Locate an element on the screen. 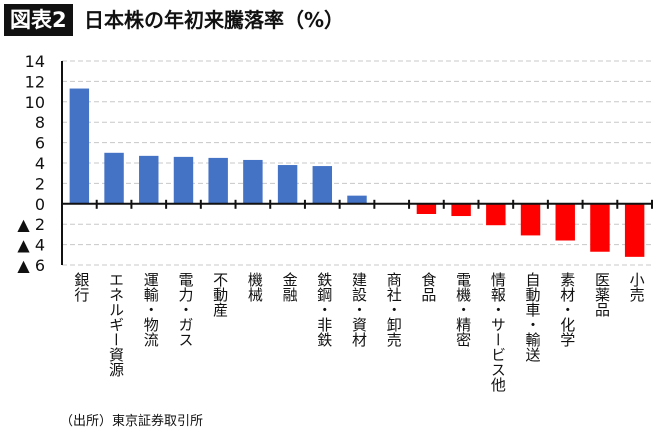 Image resolution: width=670 pixels, height=435 pixels. x-tick-label: 情報・サービス他 is located at coordinates (497, 332).